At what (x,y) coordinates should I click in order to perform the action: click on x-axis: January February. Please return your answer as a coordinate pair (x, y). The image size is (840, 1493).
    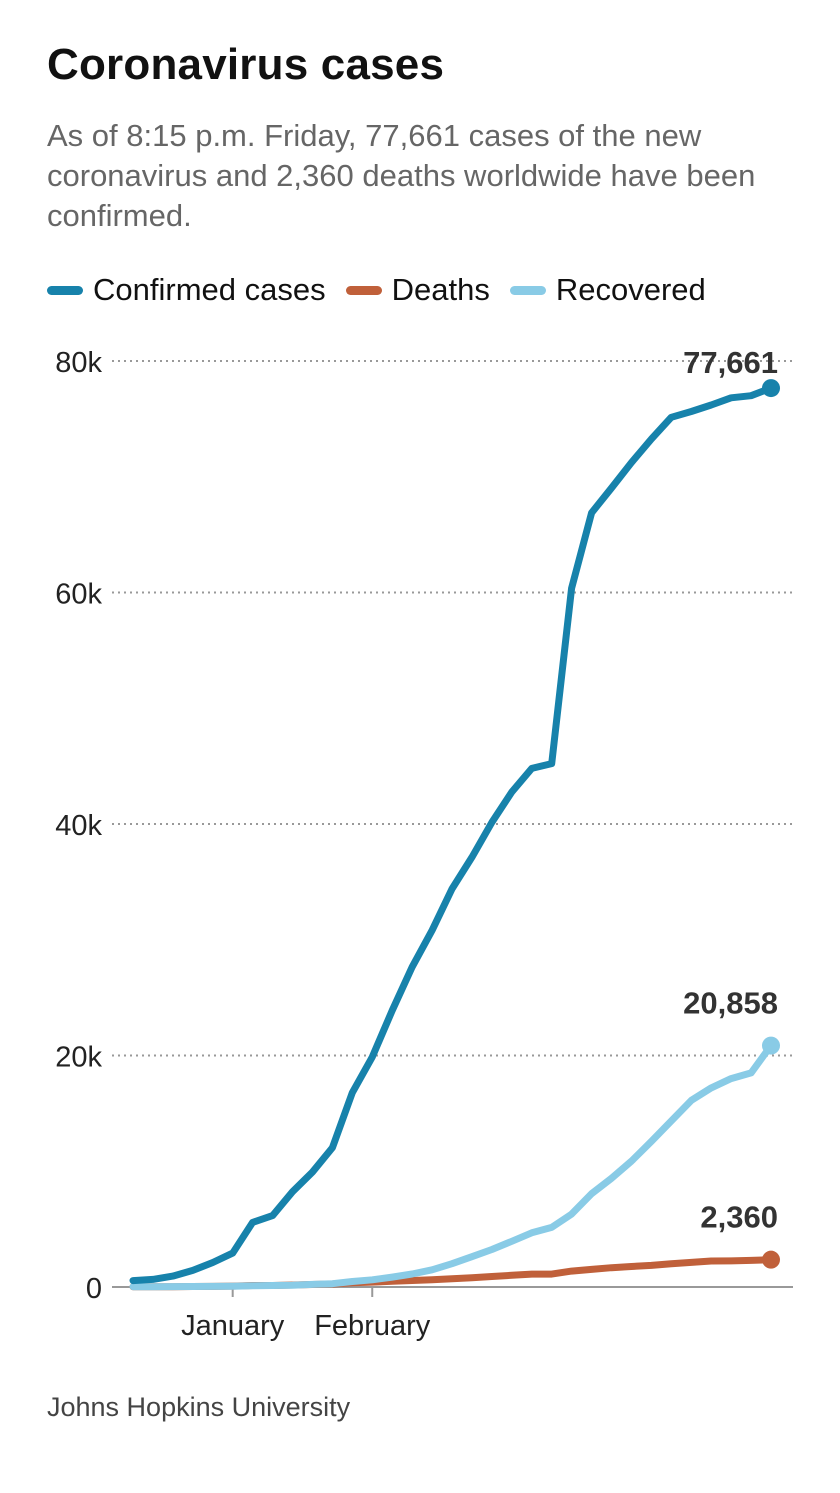
    Looking at the image, I should click on (452, 1314).